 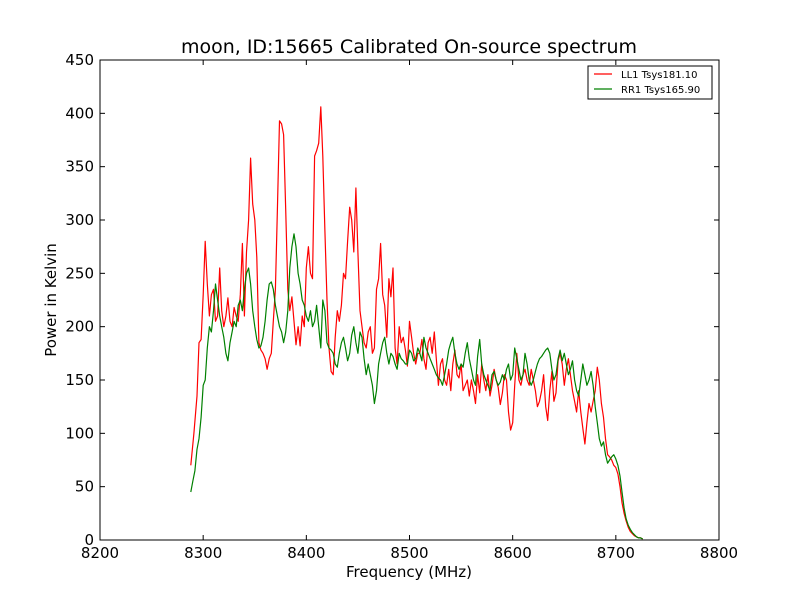 I want to click on x-tick-label: 8300, so click(x=203, y=553).